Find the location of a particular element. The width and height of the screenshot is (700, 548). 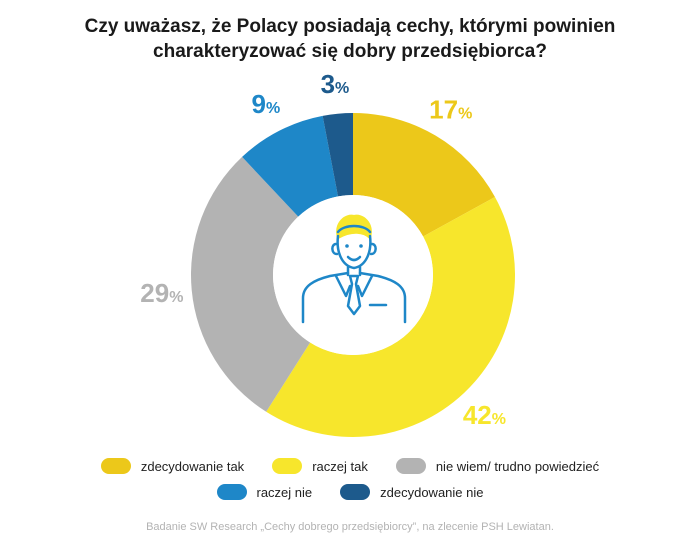

legend-label: zdecydowanie nie is located at coordinates (432, 492).